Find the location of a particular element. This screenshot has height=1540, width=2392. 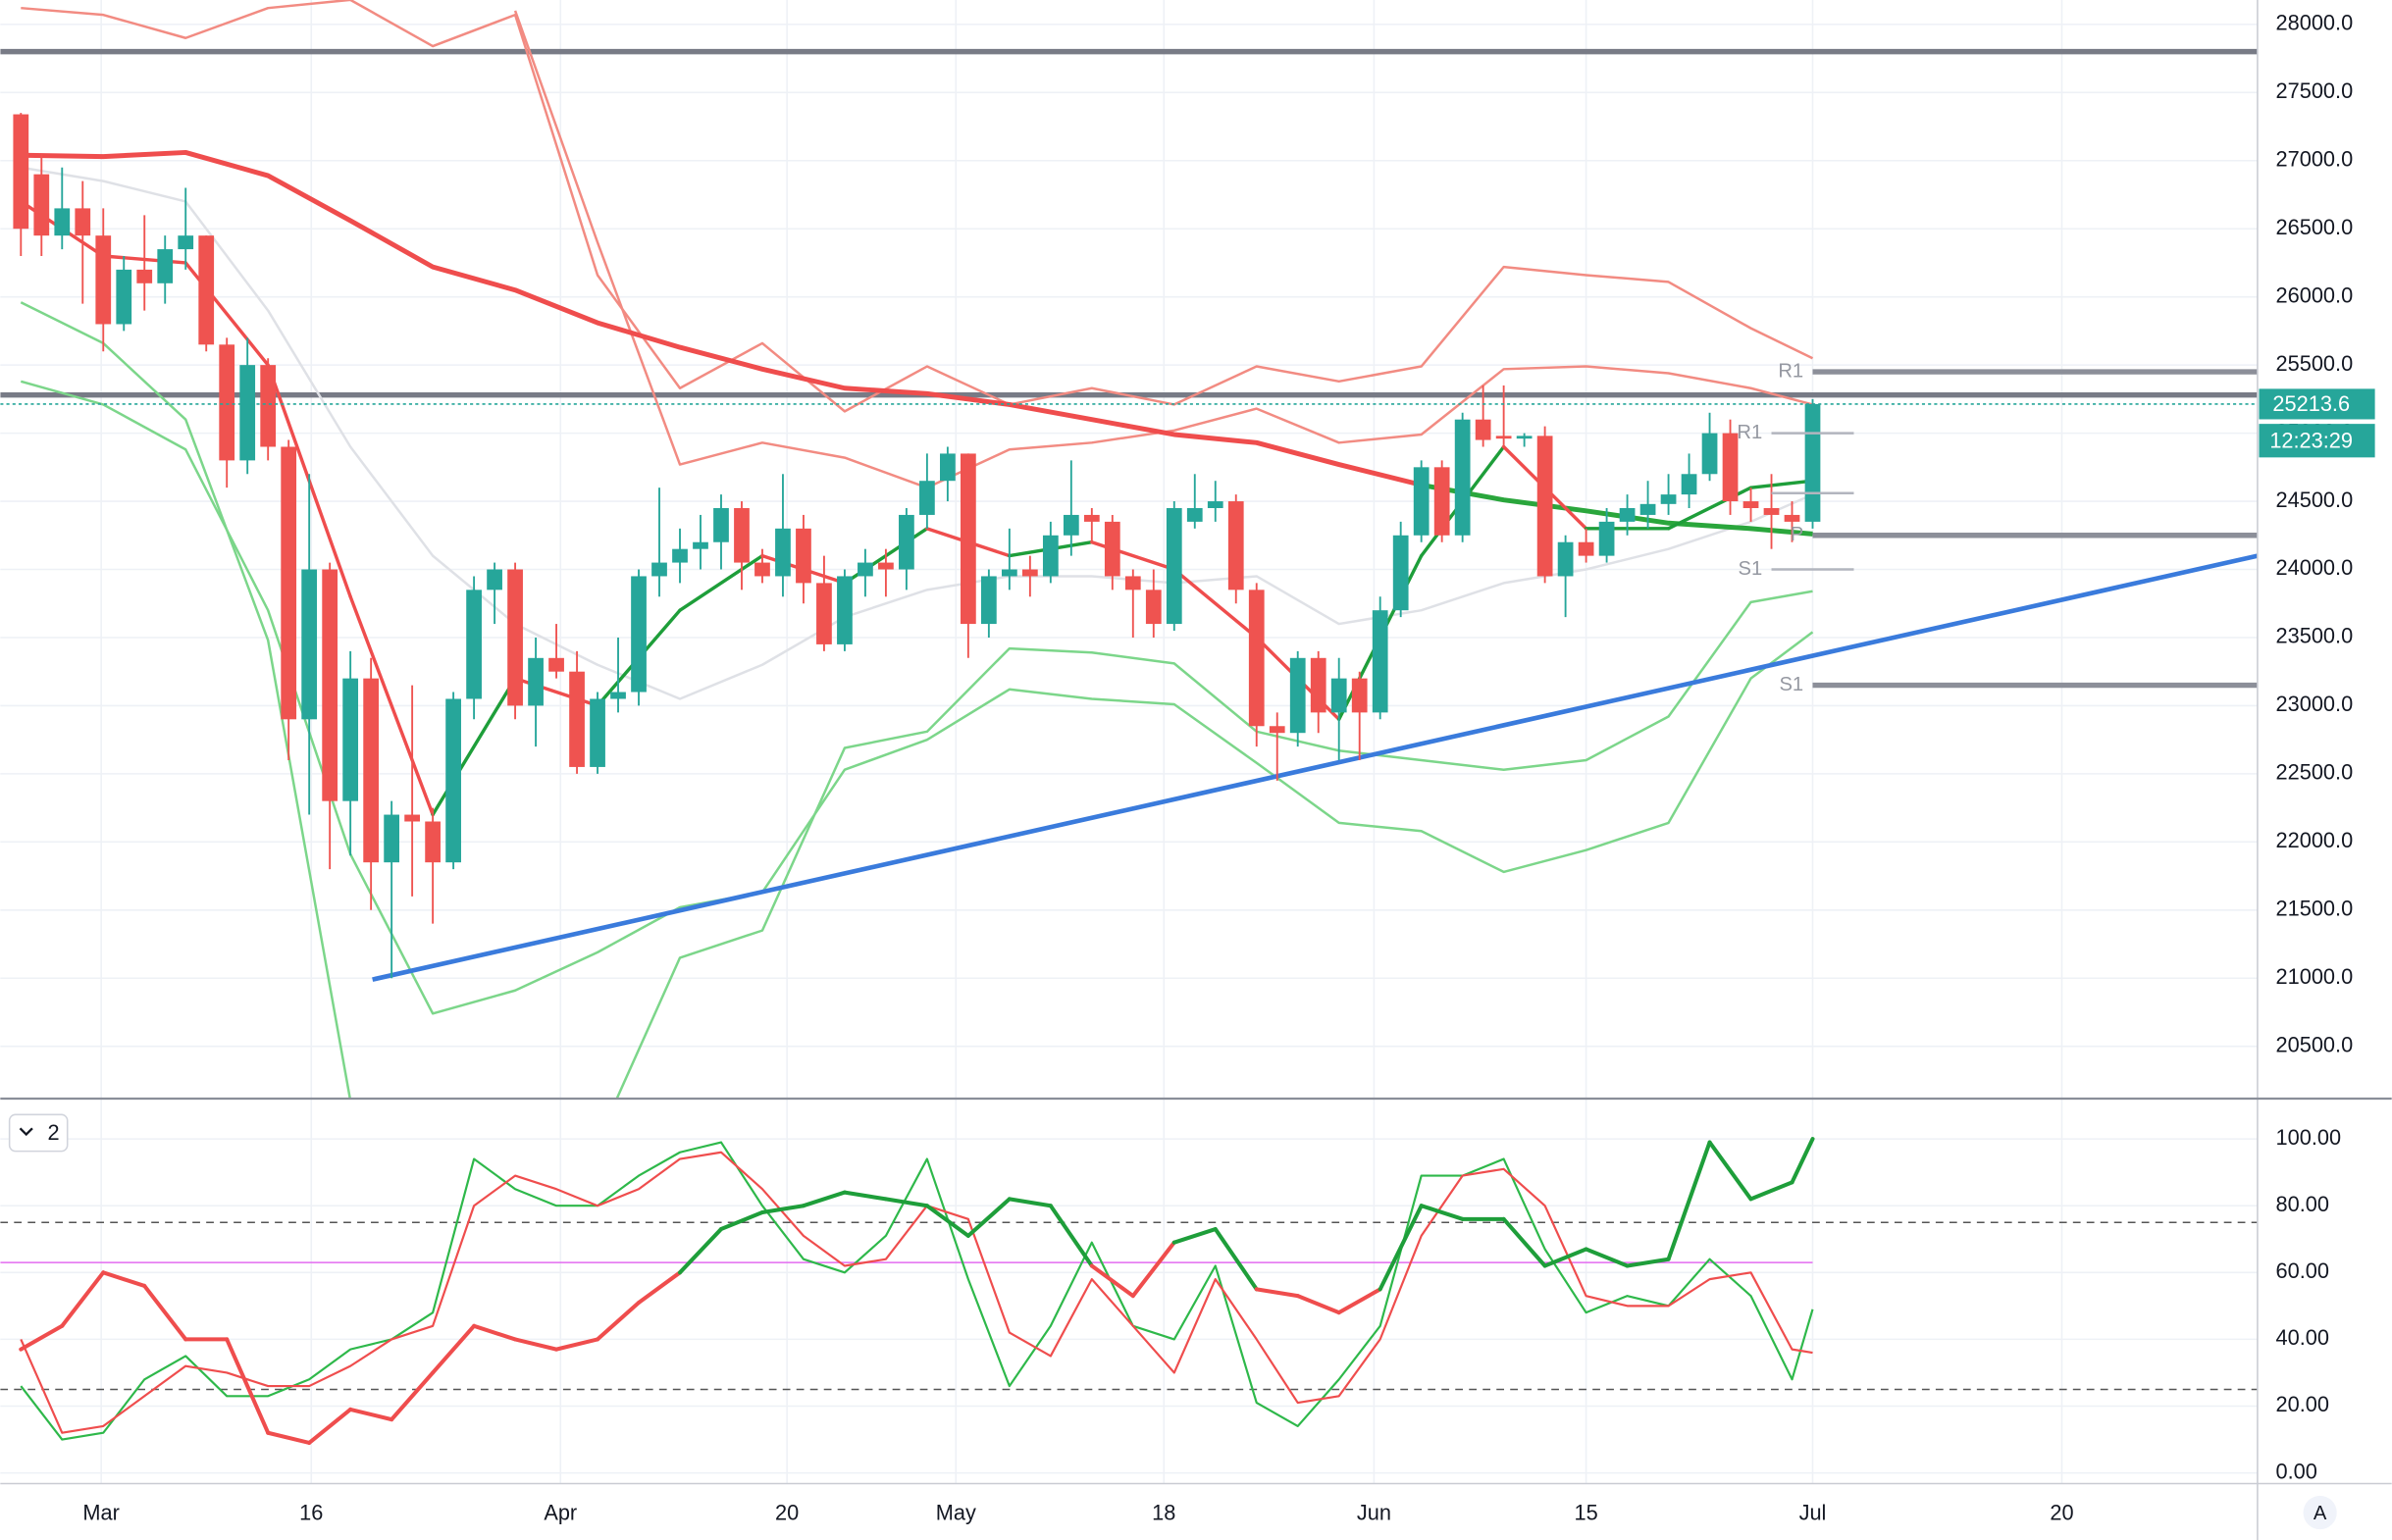

y-tick-label: 25500.0 is located at coordinates (2315, 363).